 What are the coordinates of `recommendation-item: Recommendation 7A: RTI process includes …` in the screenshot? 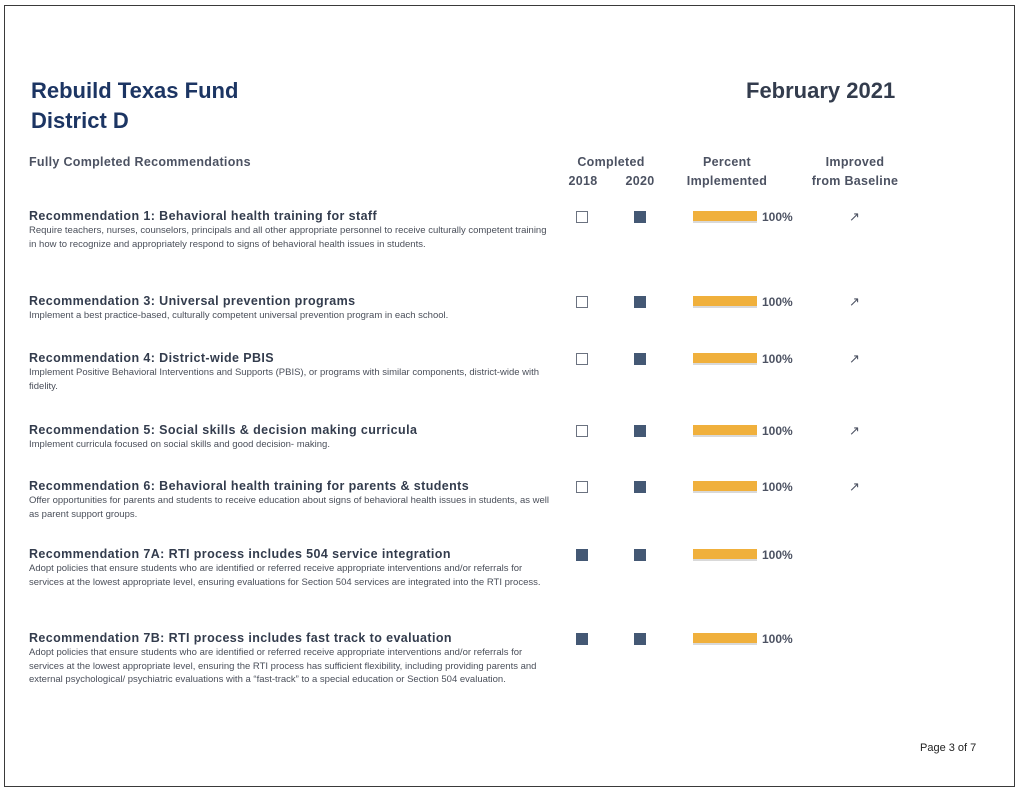 It's located at (291, 568).